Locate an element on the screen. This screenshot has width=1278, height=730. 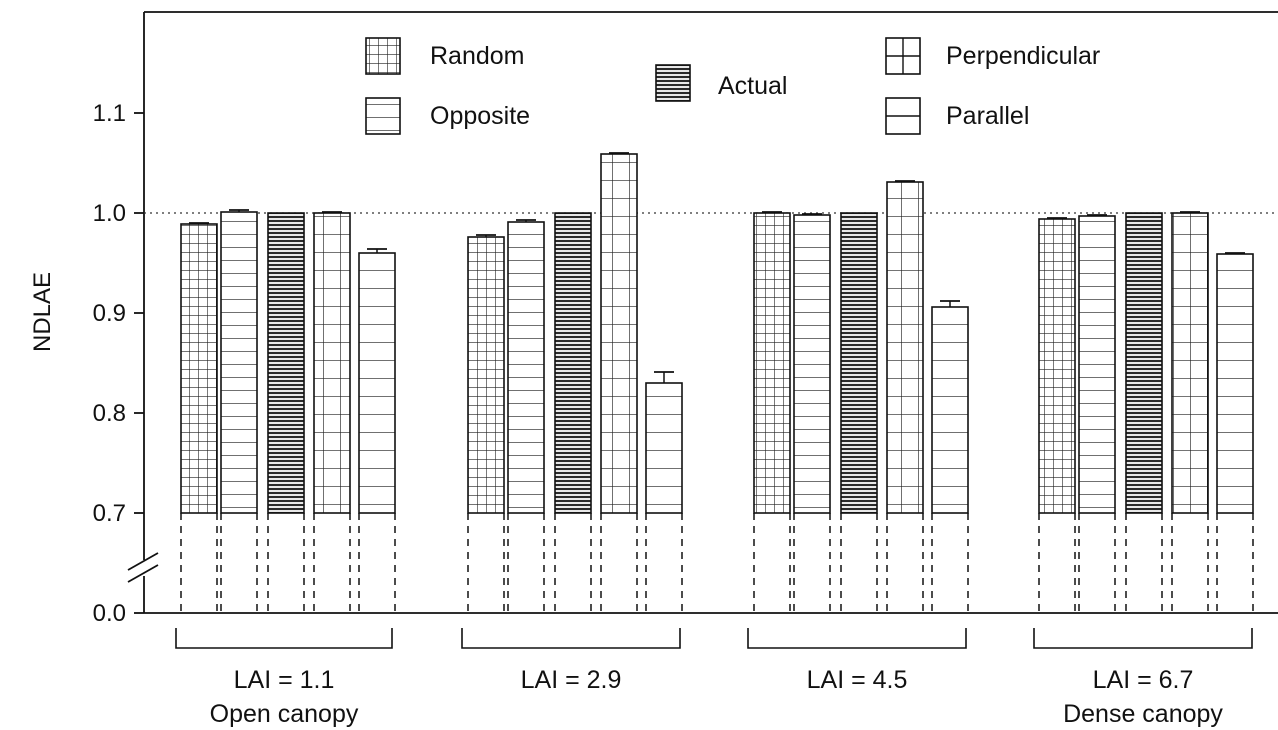
legend-item: Perpendicular is located at coordinates (992, 56).